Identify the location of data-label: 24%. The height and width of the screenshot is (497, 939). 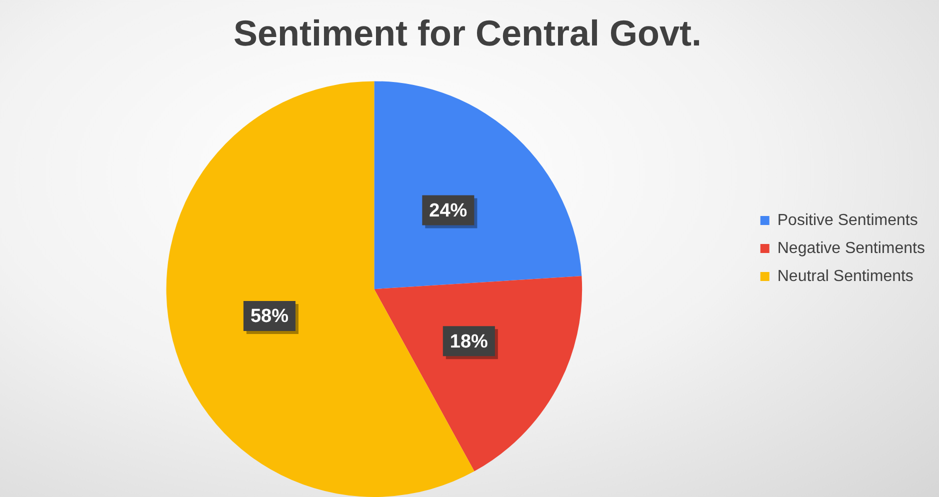
(448, 211).